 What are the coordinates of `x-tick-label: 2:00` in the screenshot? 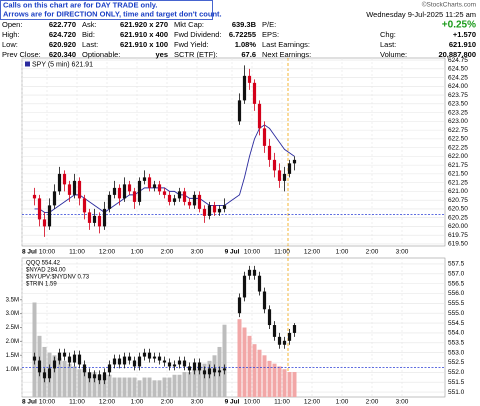 It's located at (167, 402).